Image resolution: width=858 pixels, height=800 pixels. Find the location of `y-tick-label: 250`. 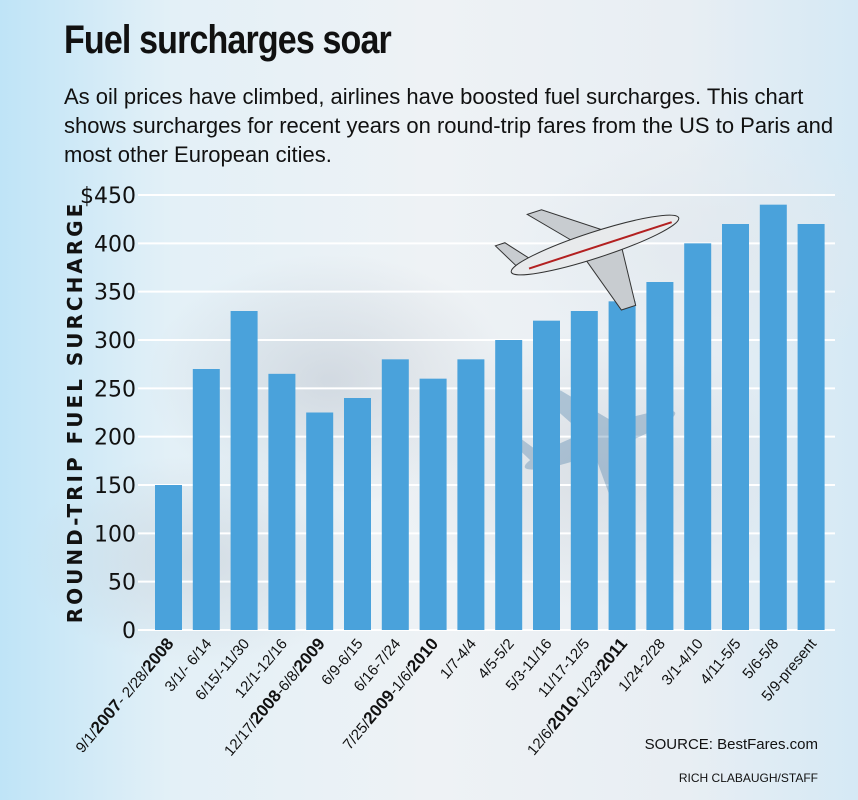

y-tick-label: 250 is located at coordinates (115, 389).